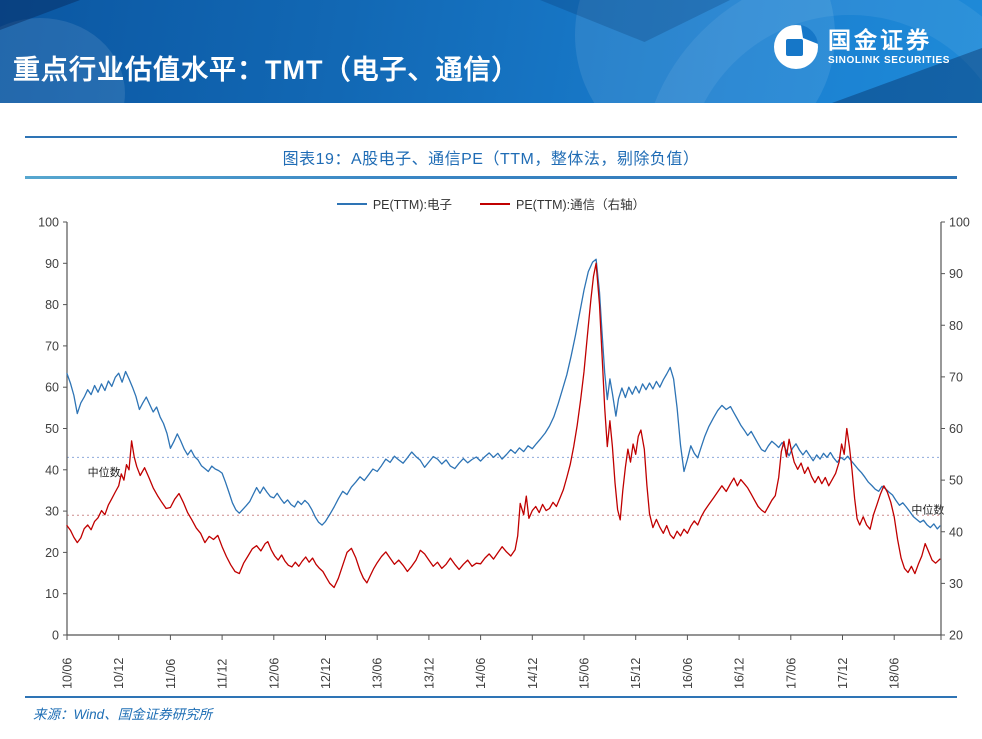  Describe the element at coordinates (636, 673) in the screenshot. I see `x-axis-label: 15/12` at that location.